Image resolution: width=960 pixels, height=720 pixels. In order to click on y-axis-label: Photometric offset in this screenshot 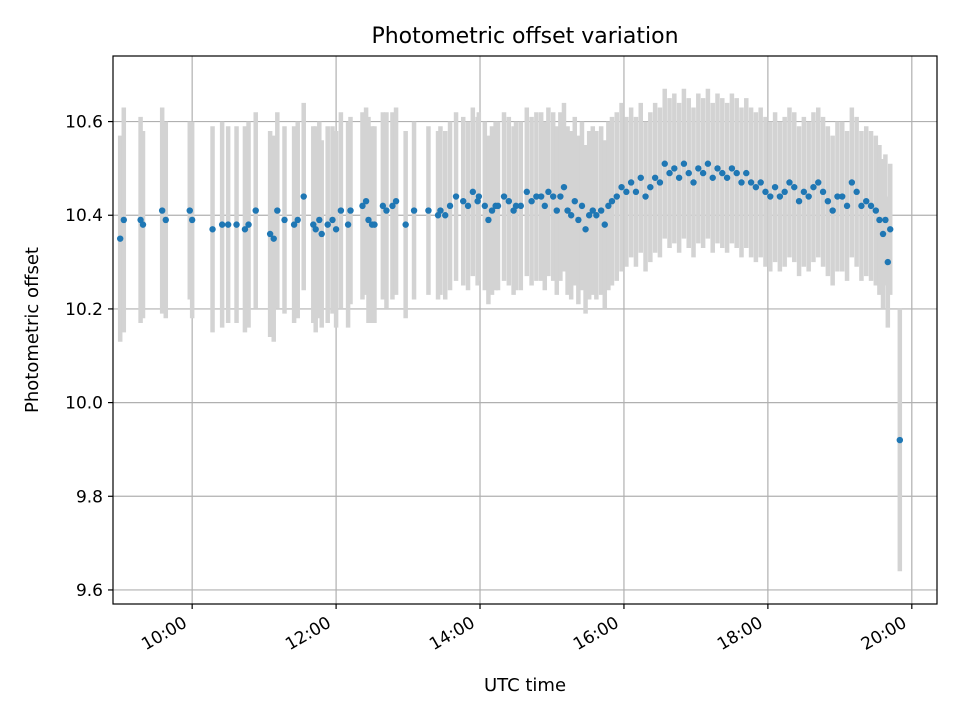, I will do `click(32, 330)`.